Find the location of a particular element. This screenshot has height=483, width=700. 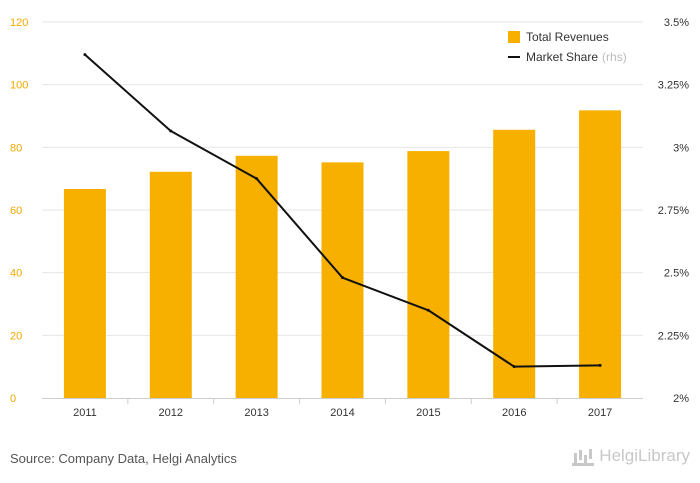

legend-swatch-bar is located at coordinates (514, 37).